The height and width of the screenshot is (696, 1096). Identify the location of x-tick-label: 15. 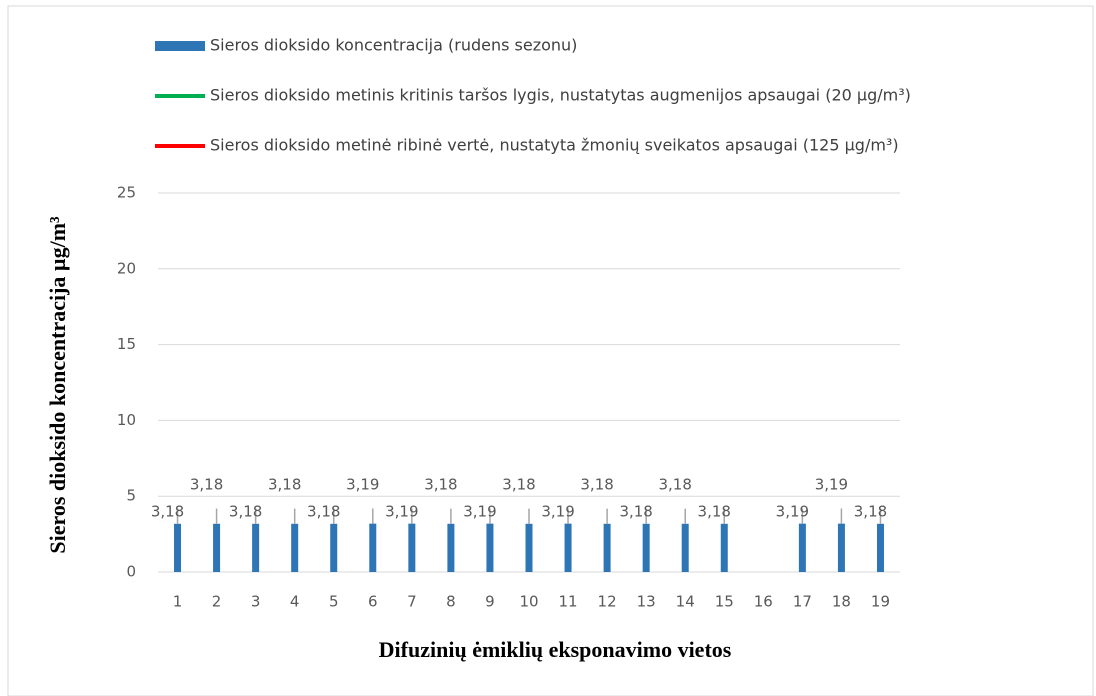
(724, 602).